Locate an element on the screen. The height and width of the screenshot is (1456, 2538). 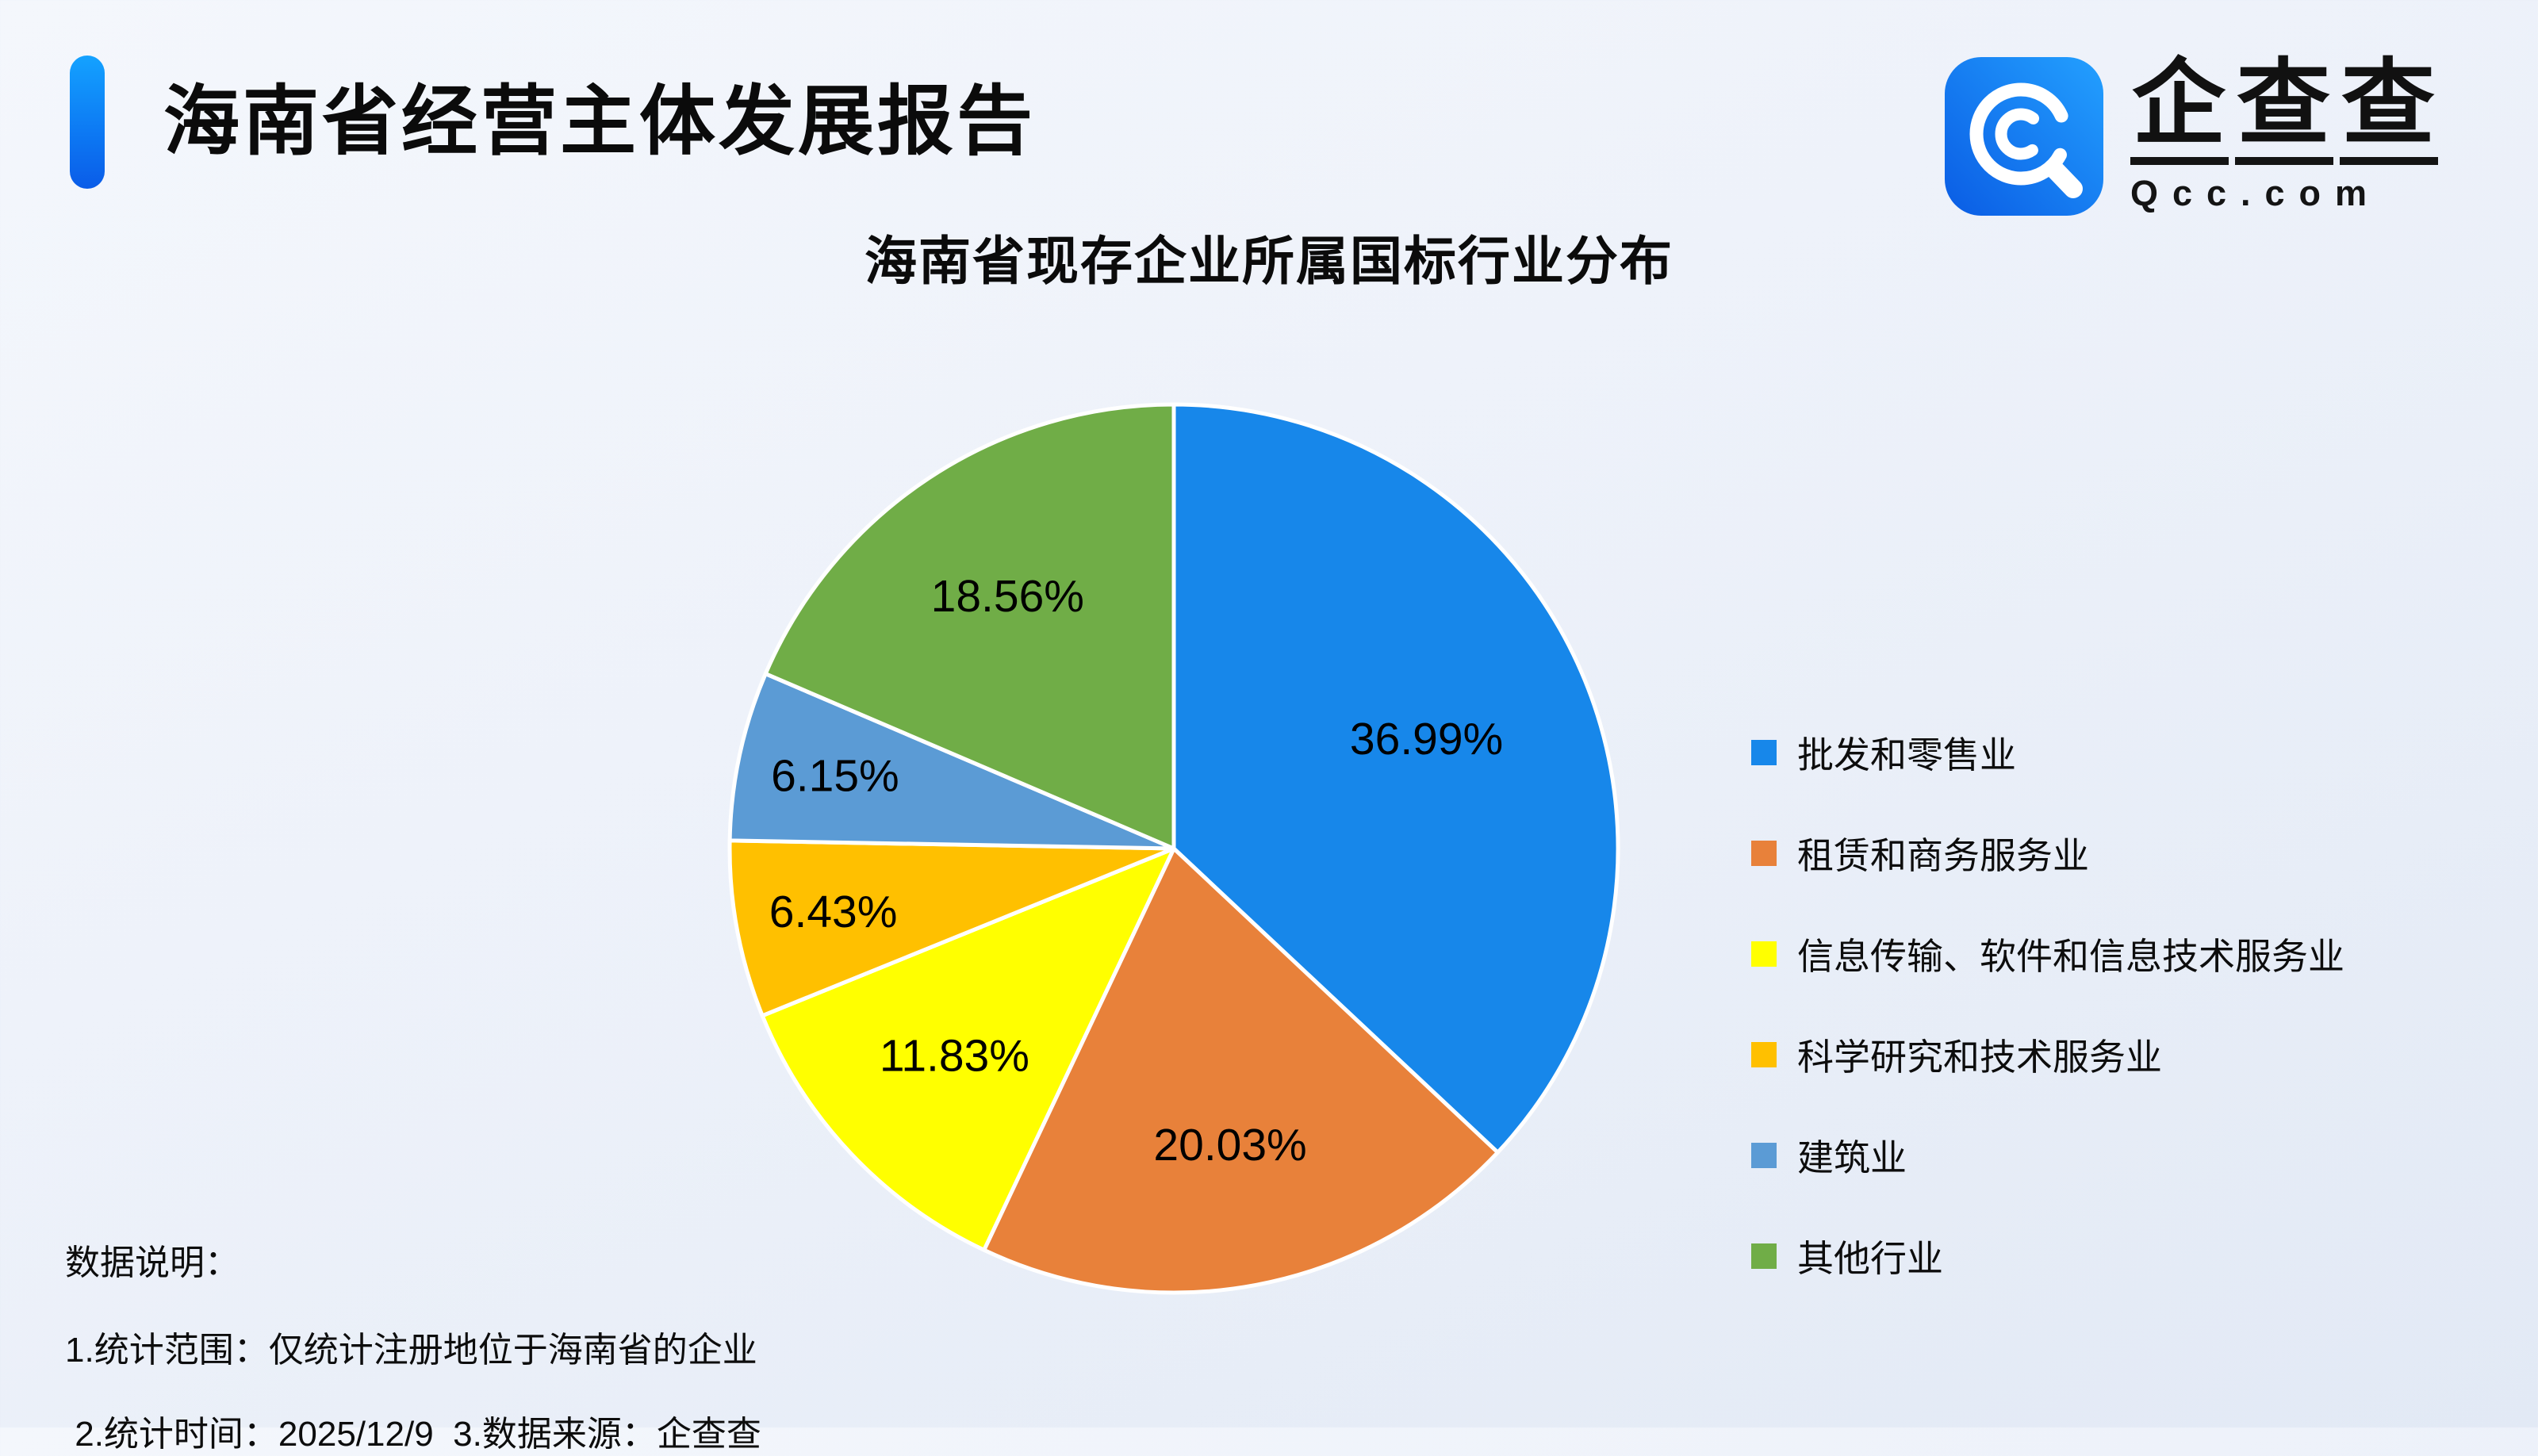
legend-label: 批发和零售业 is located at coordinates (1906, 755).